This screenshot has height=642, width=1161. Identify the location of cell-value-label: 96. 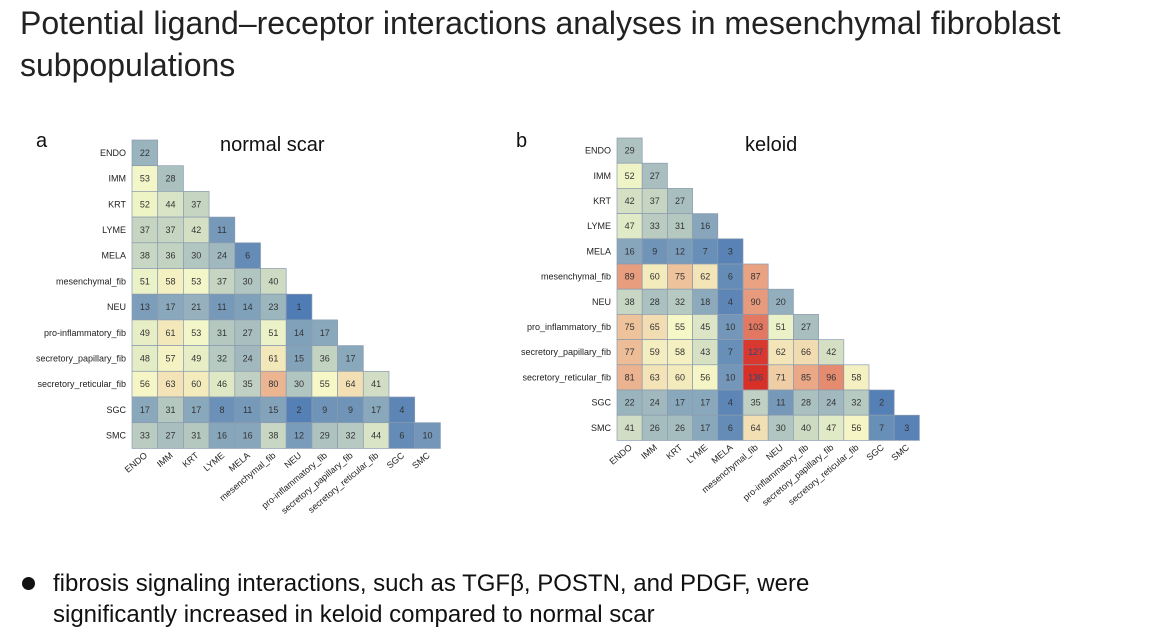
(831, 377).